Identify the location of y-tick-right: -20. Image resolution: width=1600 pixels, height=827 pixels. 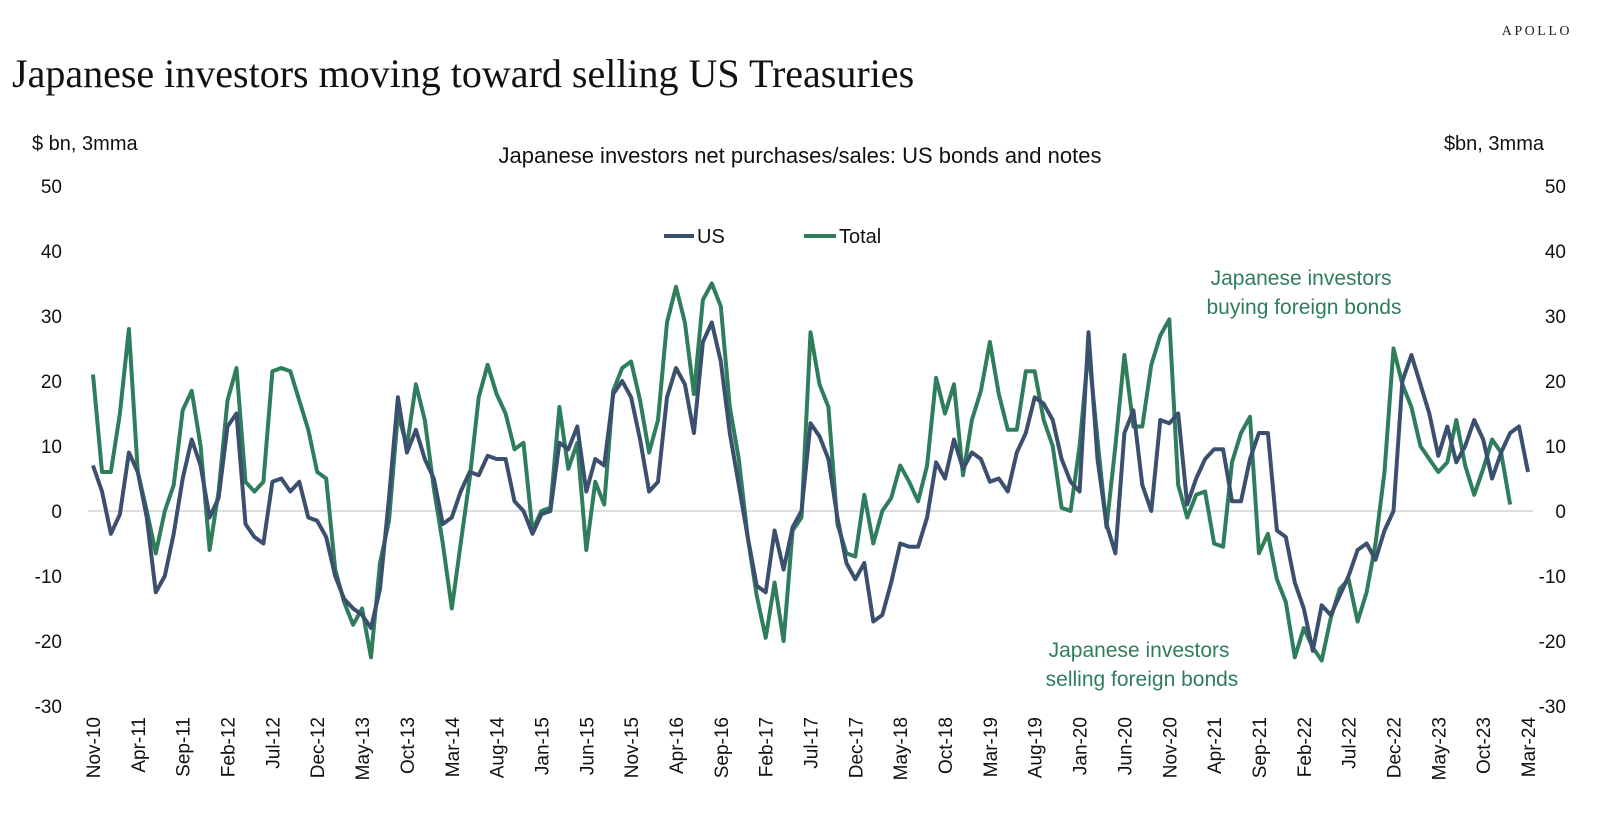
(1552, 642).